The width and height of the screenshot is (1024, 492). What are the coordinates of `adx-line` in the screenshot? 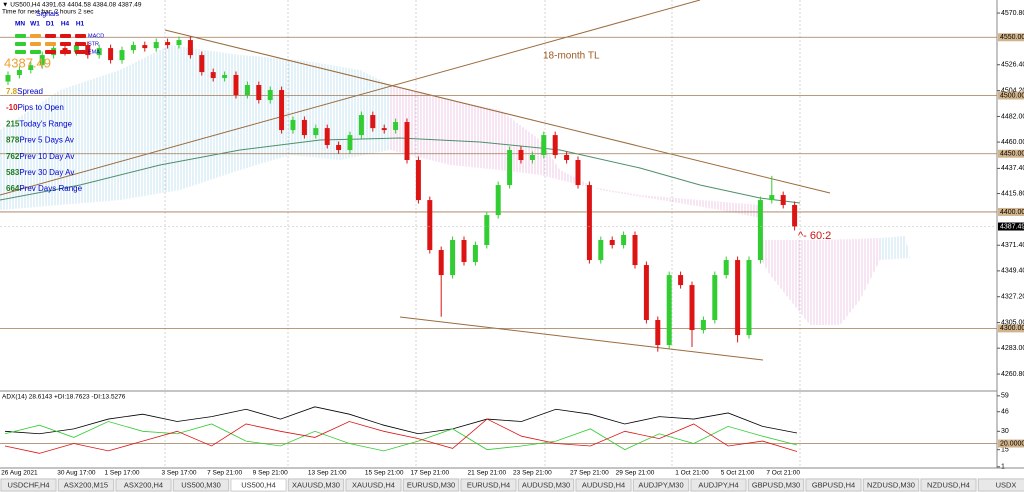 It's located at (401, 436).